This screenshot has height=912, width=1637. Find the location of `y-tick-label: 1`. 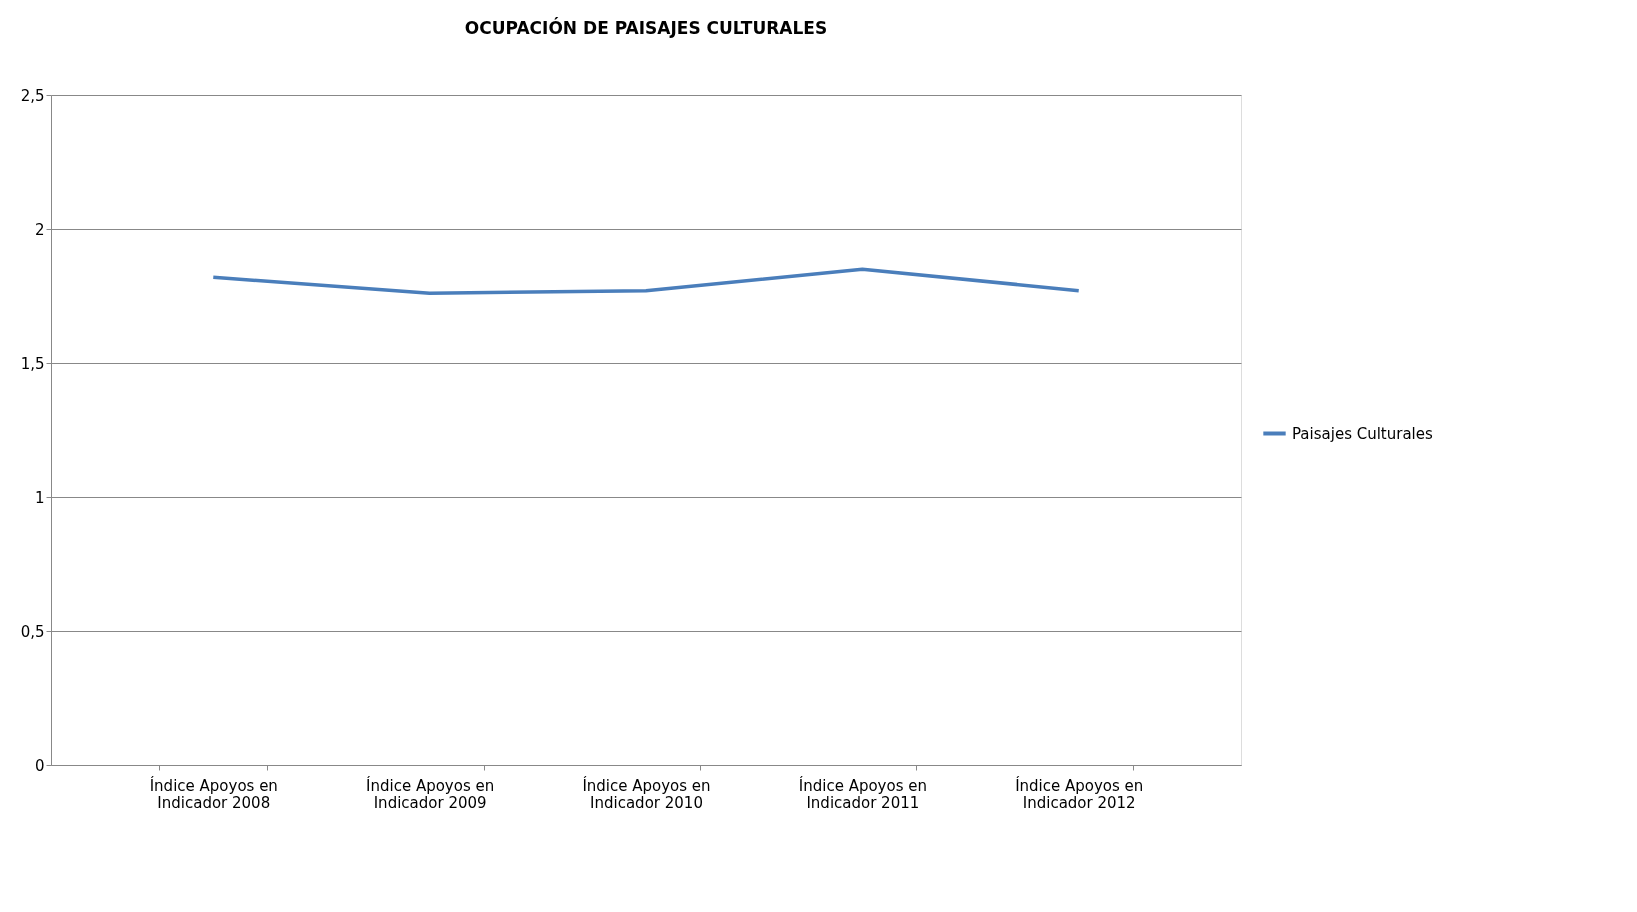

y-tick-label: 1 is located at coordinates (39, 497).